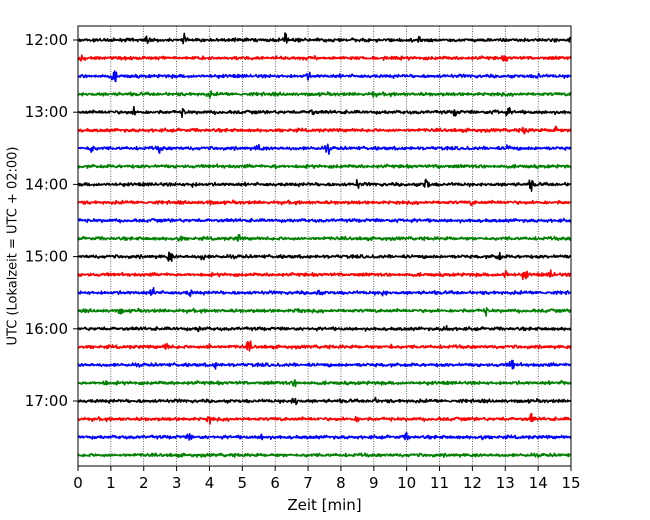 This screenshot has height=520, width=650. Describe the element at coordinates (341, 483) in the screenshot. I see `x-tick-label: 8` at that location.